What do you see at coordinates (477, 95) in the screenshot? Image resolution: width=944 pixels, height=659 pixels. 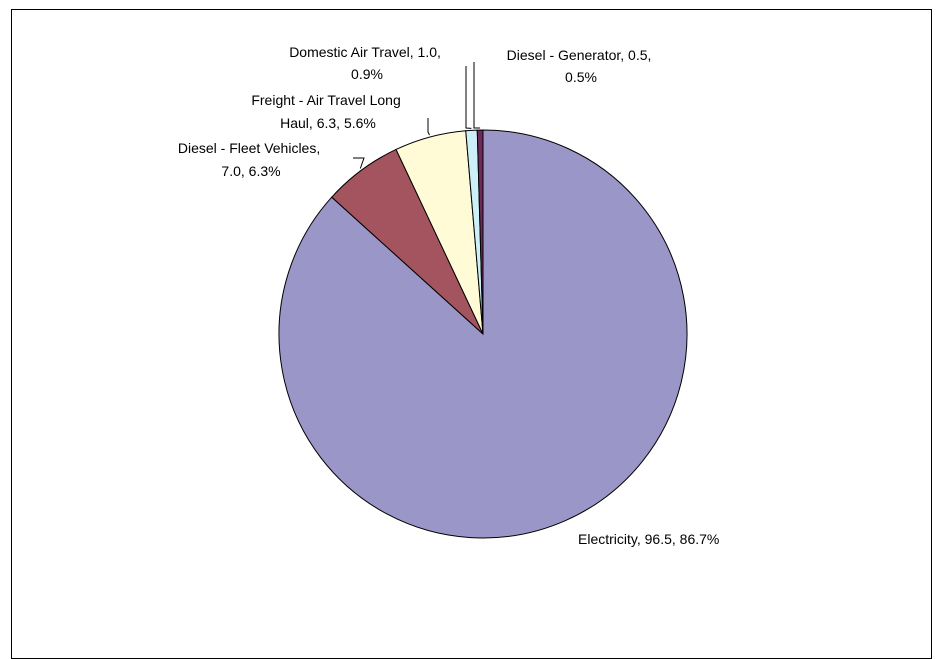 I see `leader-line-diesel-generator` at bounding box center [477, 95].